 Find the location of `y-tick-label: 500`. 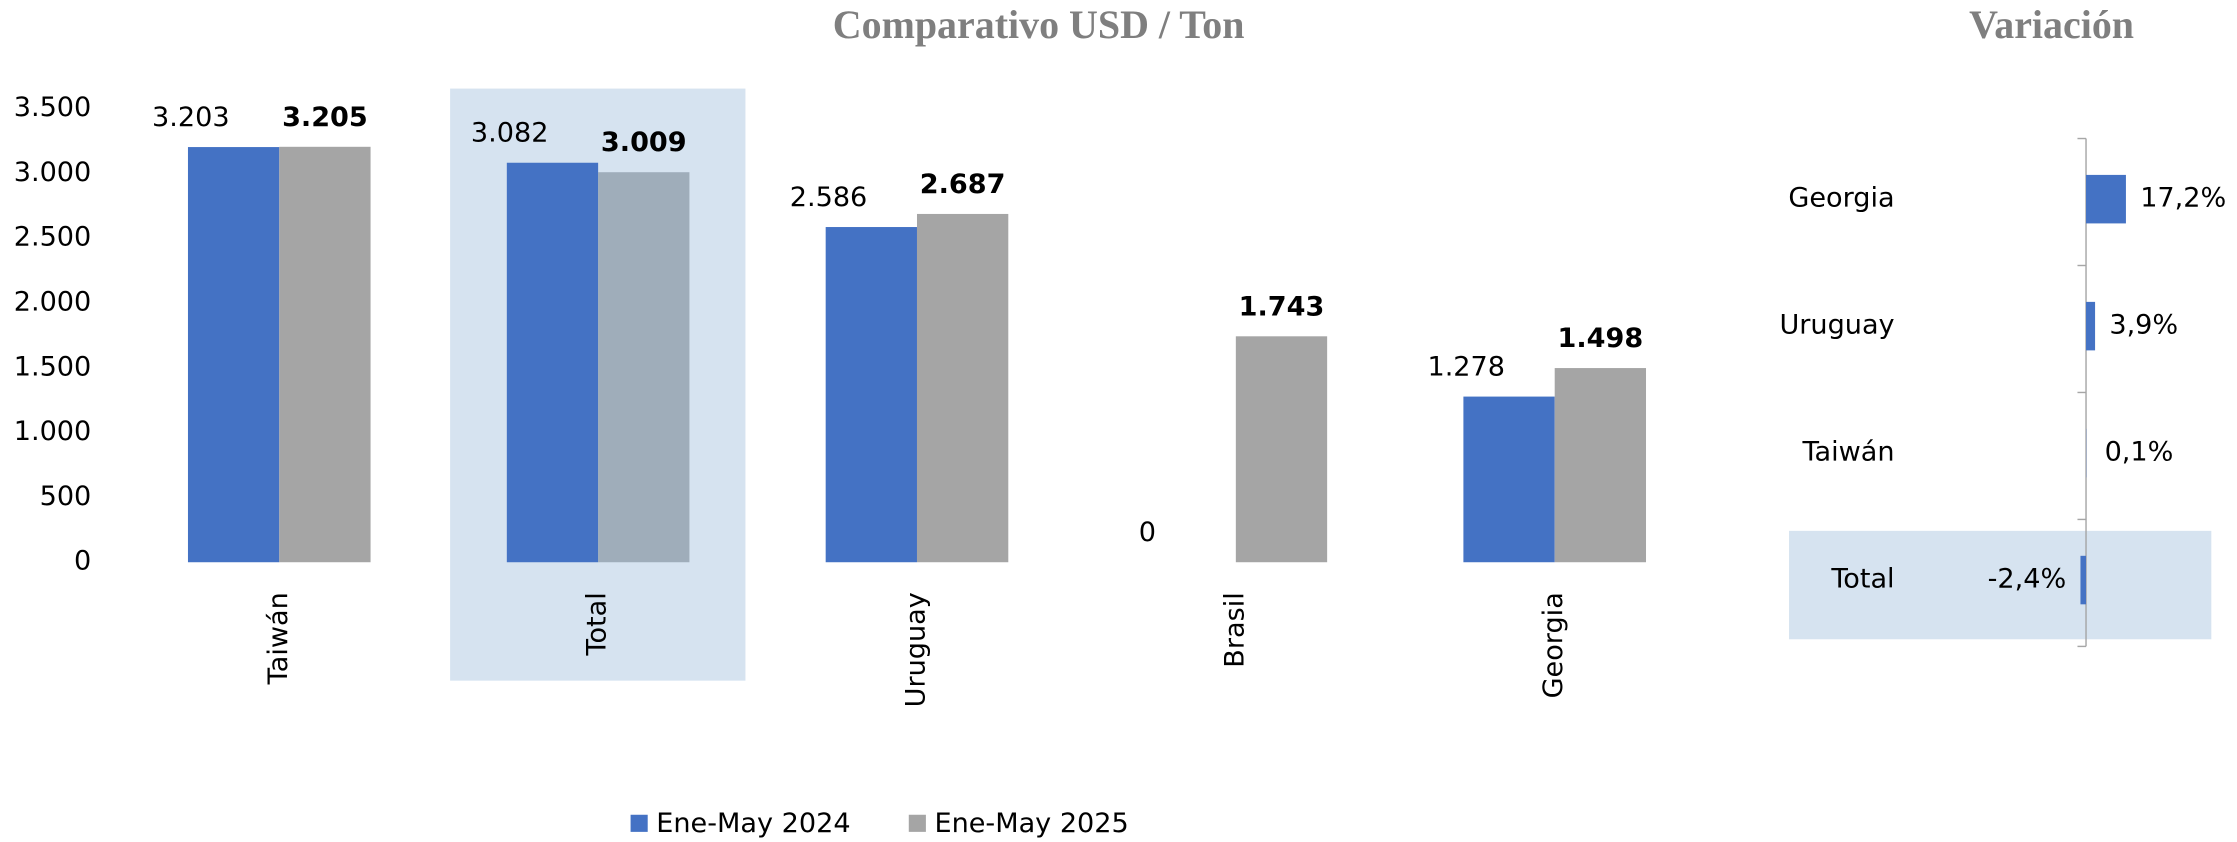

y-tick-label: 500 is located at coordinates (66, 496).